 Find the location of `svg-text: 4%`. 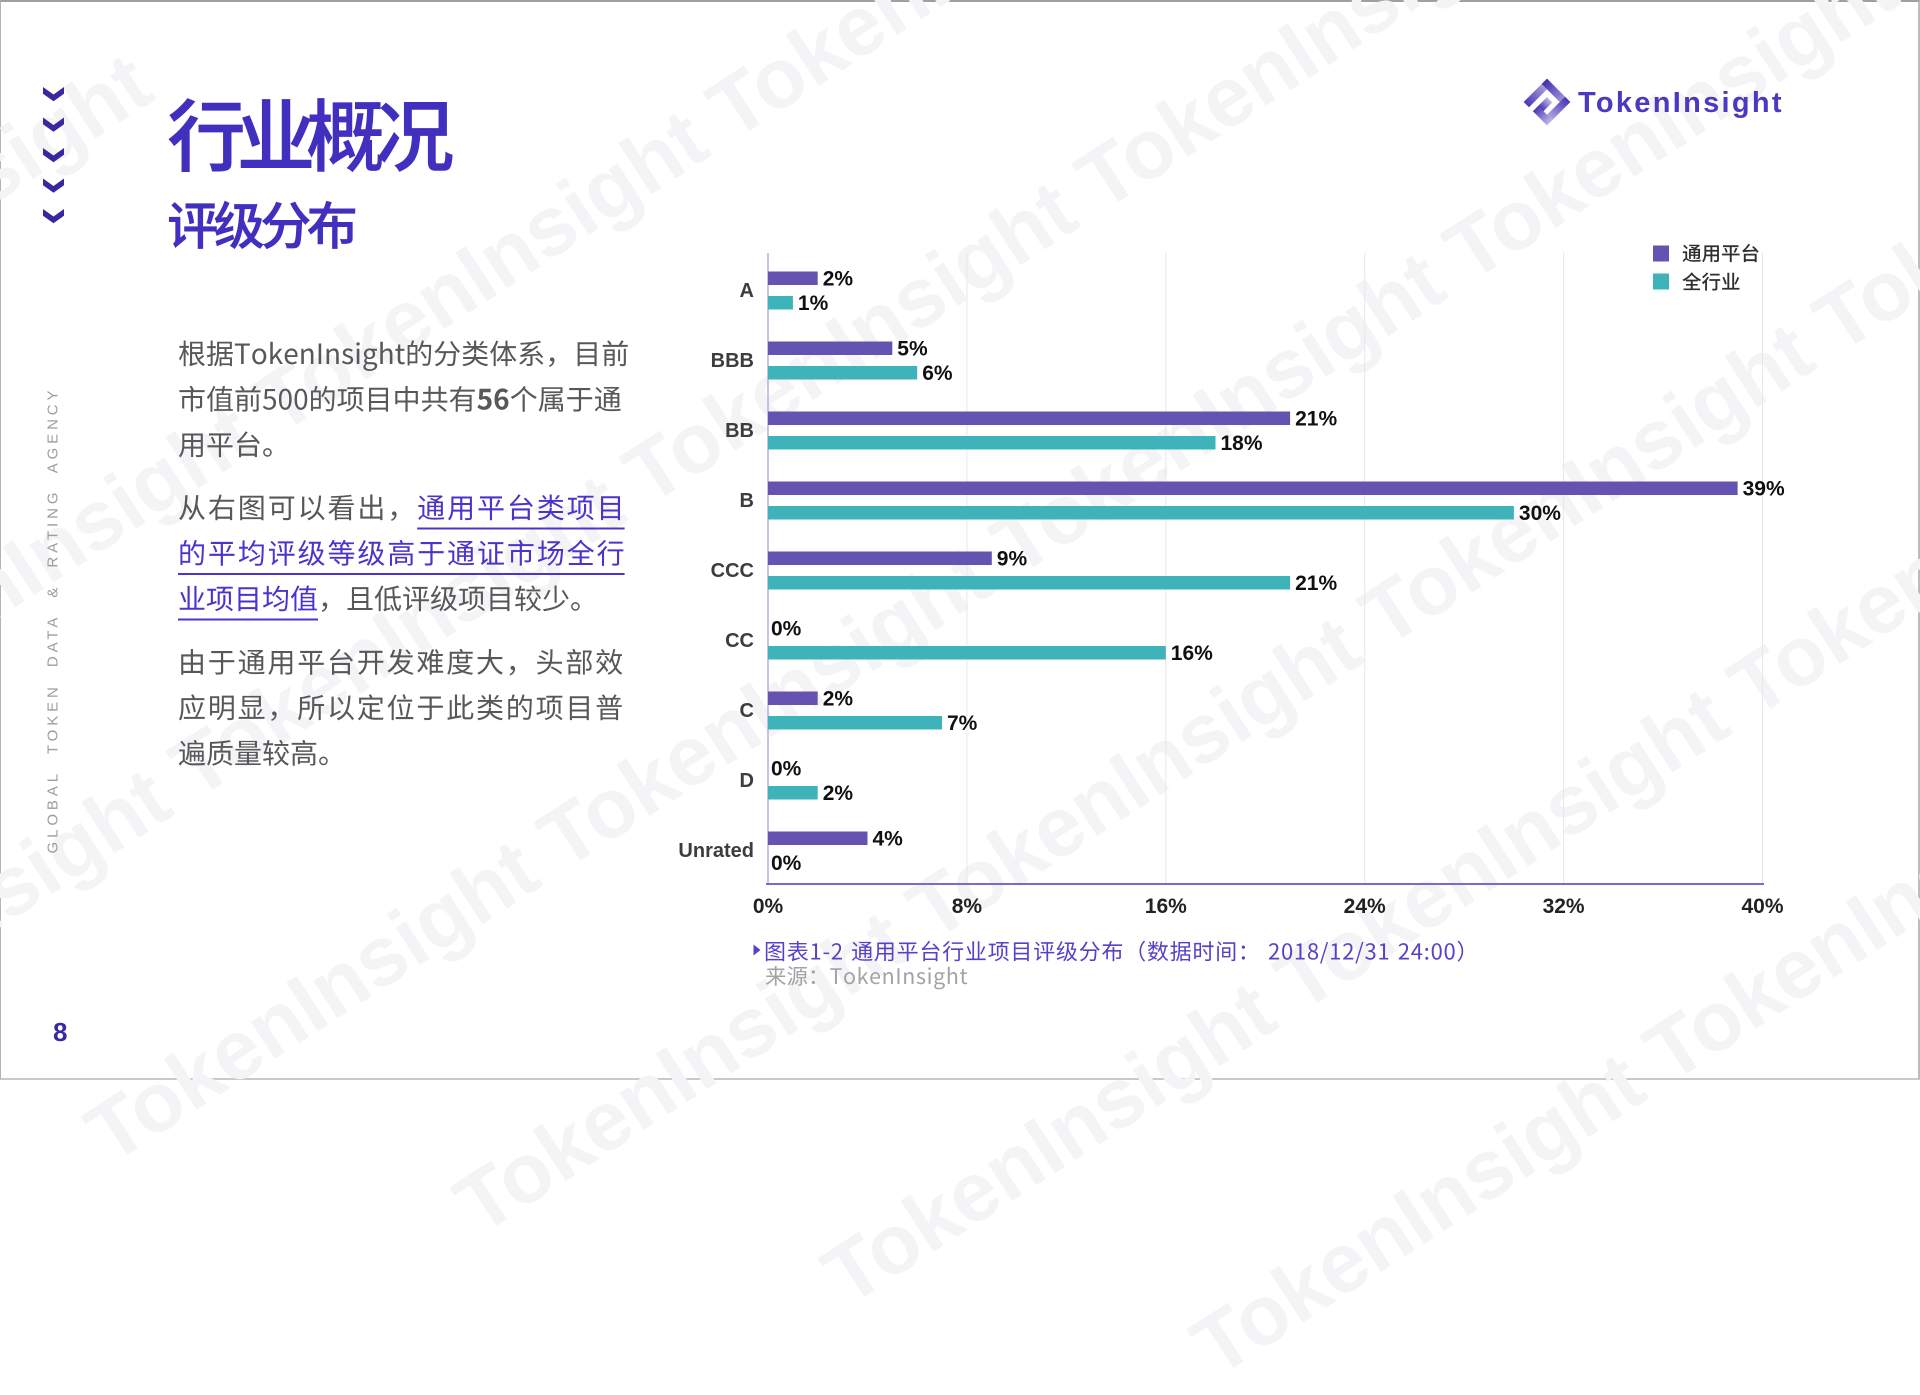

svg-text: 4% is located at coordinates (888, 839).